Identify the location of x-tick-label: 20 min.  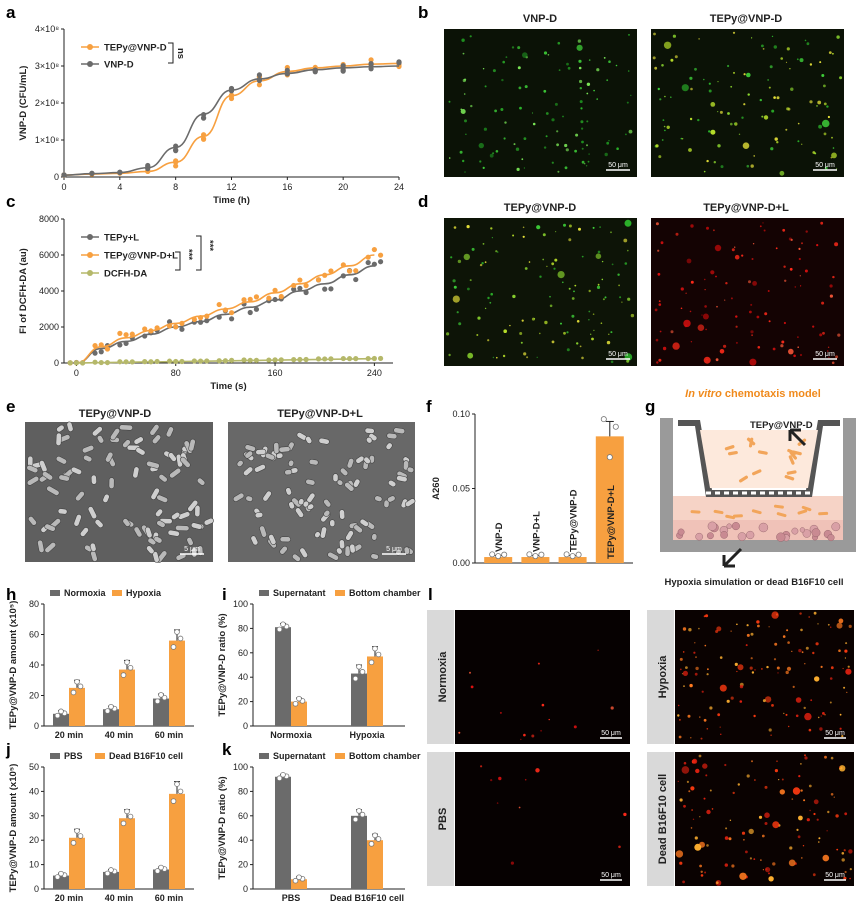
(69, 735).